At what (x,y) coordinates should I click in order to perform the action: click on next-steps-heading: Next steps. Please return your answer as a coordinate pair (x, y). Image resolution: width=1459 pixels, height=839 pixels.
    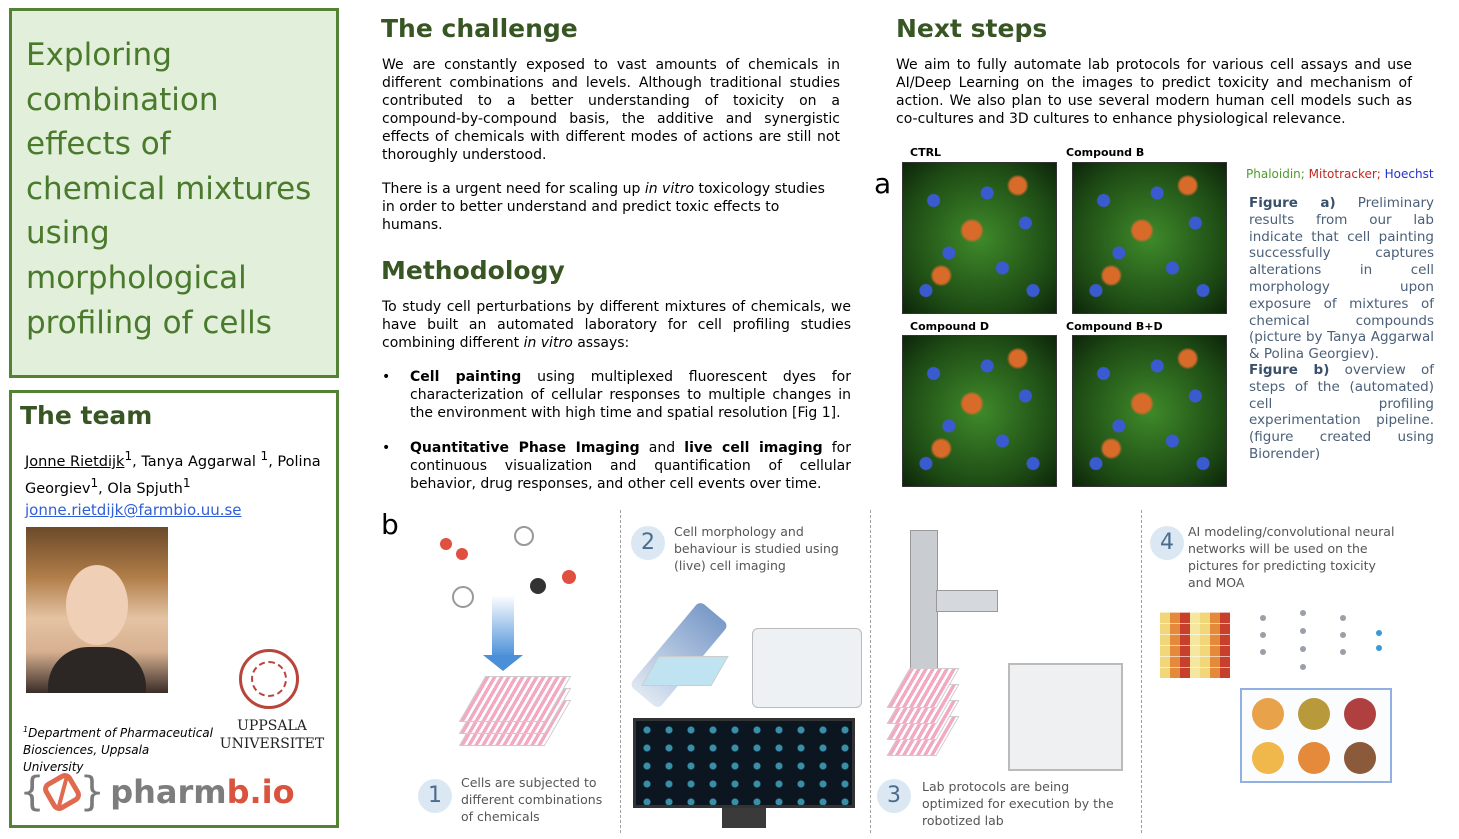
    Looking at the image, I should click on (972, 28).